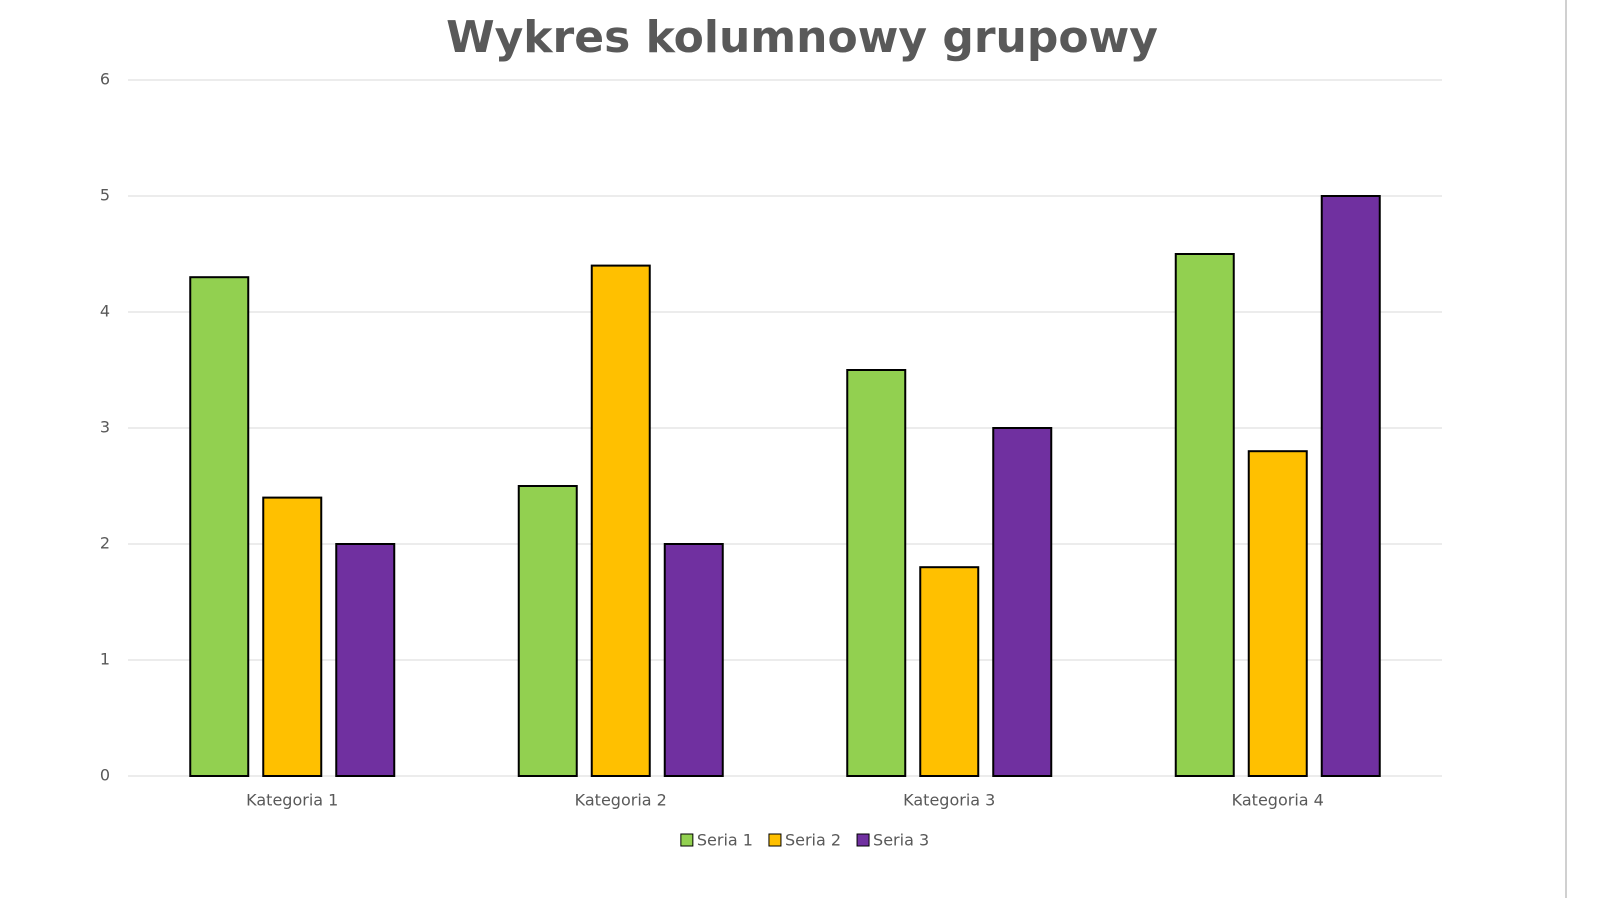  What do you see at coordinates (105, 195) in the screenshot?
I see `y-tick-label: 5` at bounding box center [105, 195].